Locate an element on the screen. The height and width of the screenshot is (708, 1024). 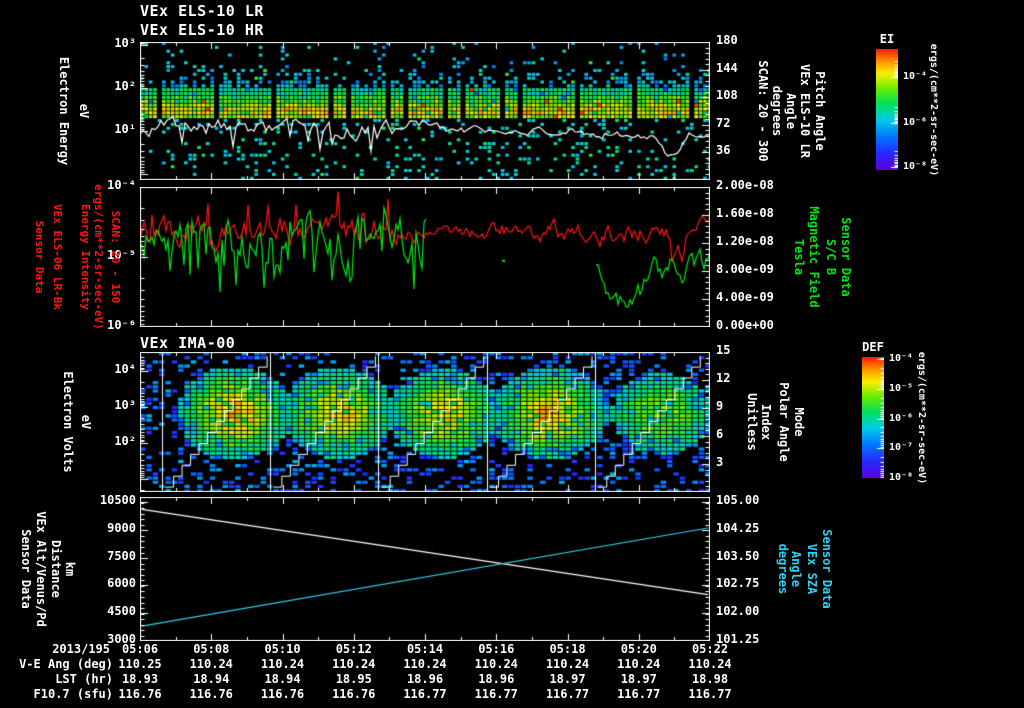
colorbar-ei is located at coordinates (887, 109).